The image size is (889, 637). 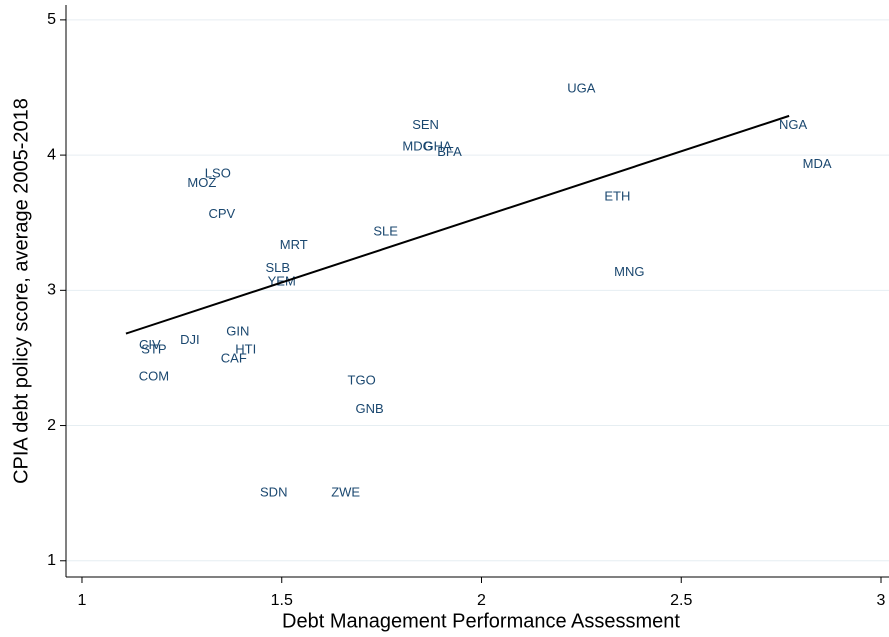 What do you see at coordinates (481, 600) in the screenshot?
I see `x-tick-label: 2` at bounding box center [481, 600].